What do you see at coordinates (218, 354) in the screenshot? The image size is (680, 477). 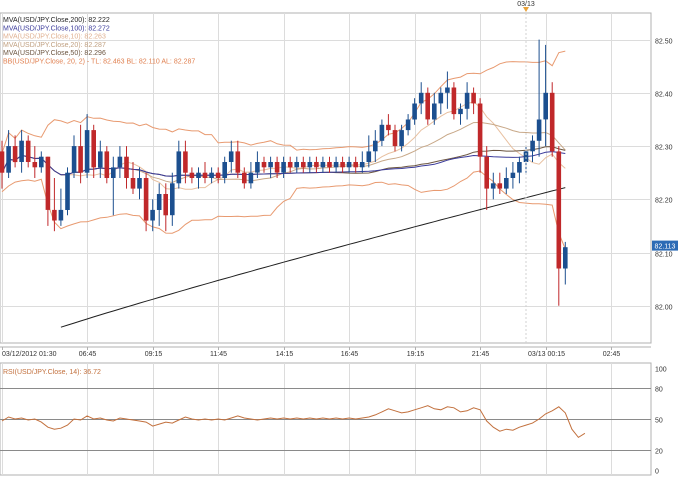 I see `date-tick-label: 11:45` at bounding box center [218, 354].